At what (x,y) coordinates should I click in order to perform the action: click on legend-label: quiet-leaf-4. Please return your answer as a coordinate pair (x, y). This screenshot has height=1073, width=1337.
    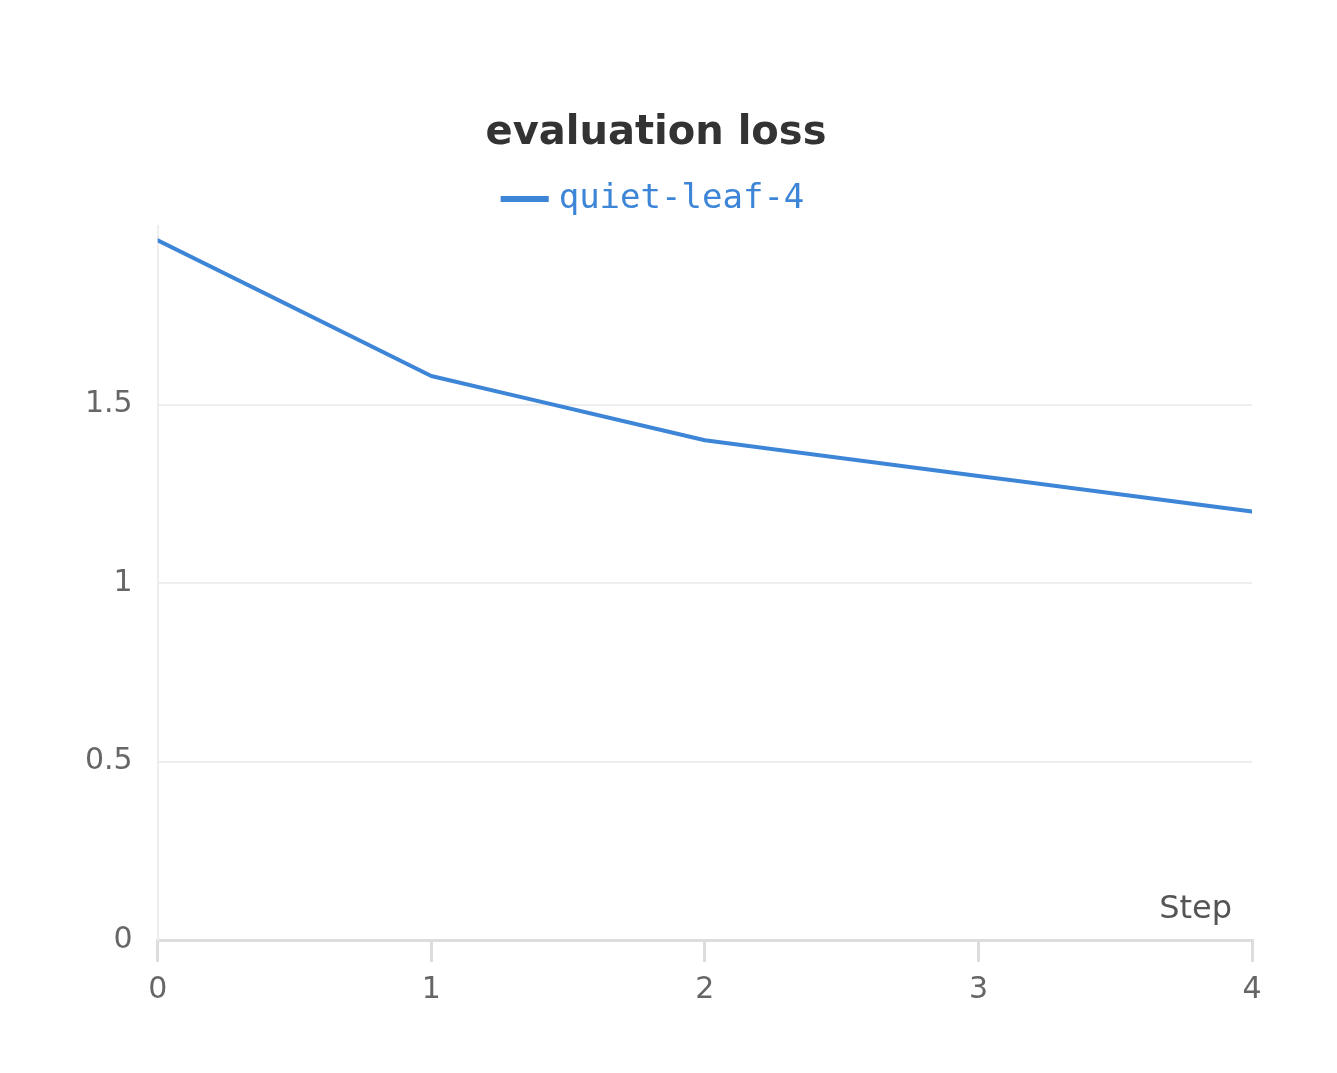
    Looking at the image, I should click on (681, 195).